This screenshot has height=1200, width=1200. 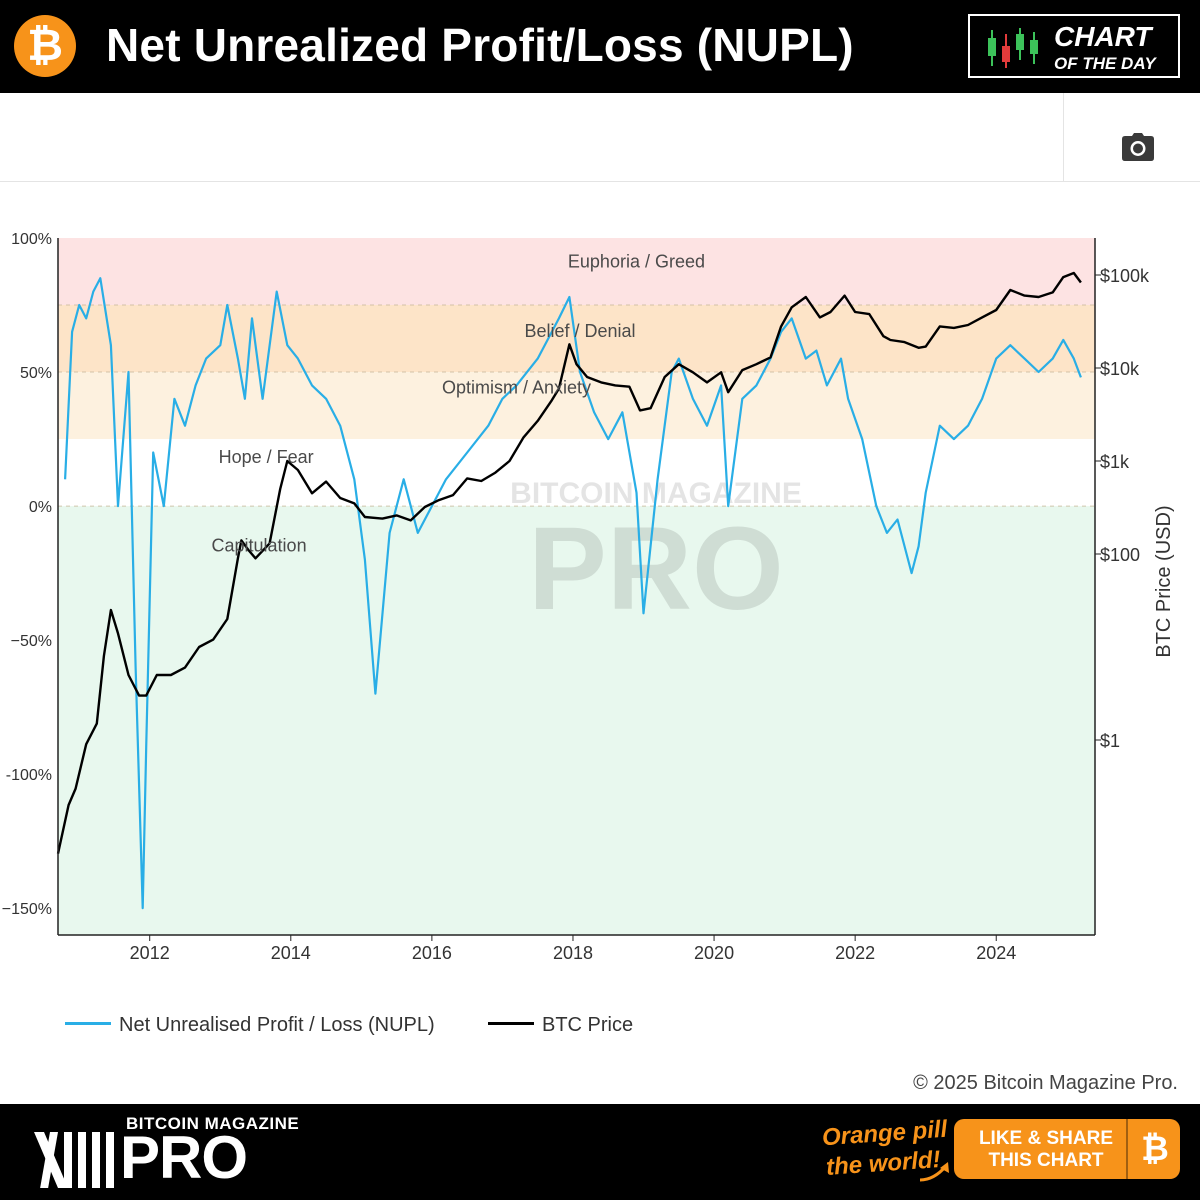 I want to click on zone-label: Optimism / Anxiety, so click(x=516, y=387).